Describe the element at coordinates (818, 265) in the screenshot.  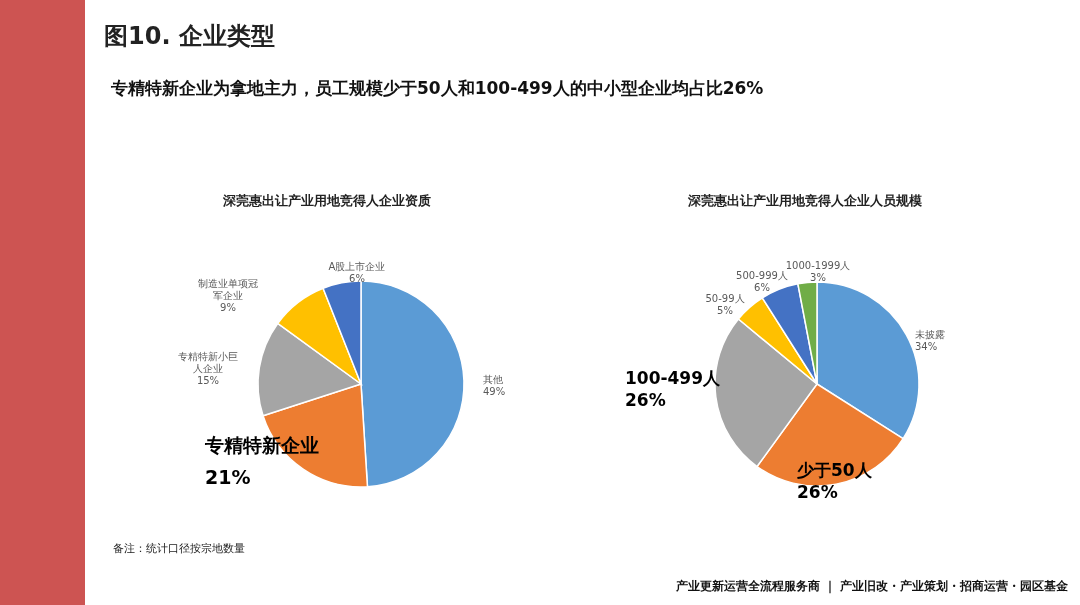
I see `slice-label: 1000-1999人` at that location.